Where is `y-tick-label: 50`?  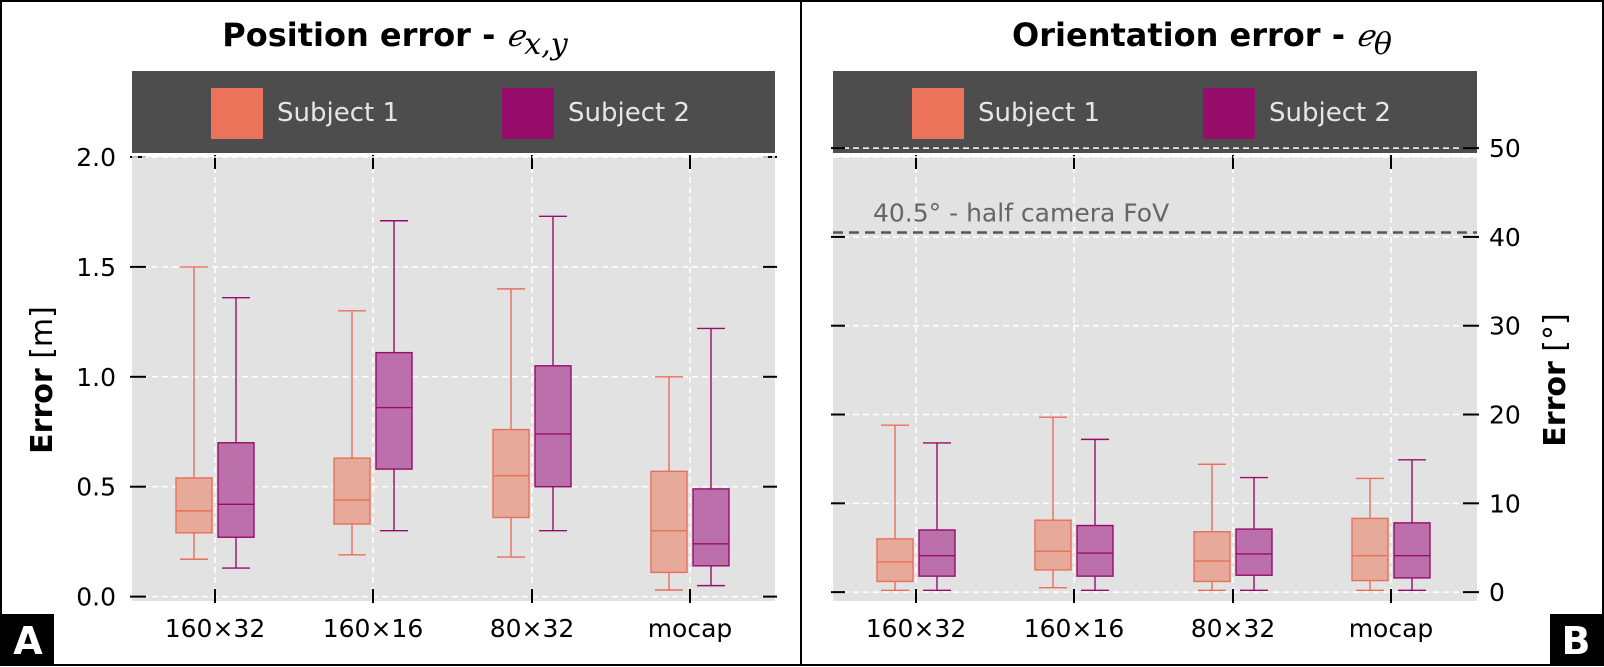
y-tick-label: 50 is located at coordinates (1505, 148).